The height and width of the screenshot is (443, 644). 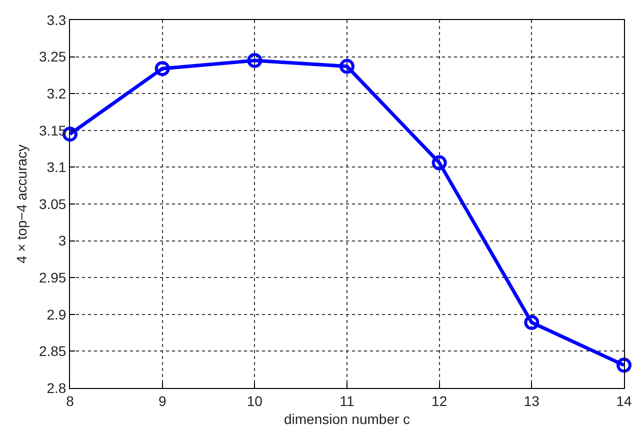 I want to click on x-tick-label: 12, so click(x=440, y=400).